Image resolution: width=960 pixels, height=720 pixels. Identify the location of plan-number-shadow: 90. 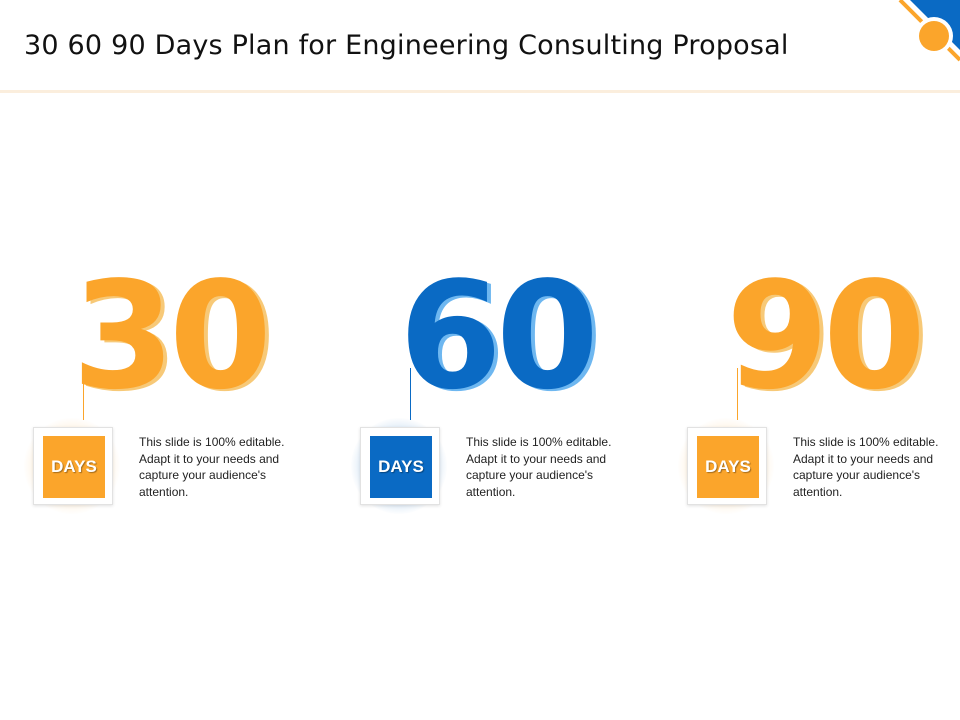
(830, 338).